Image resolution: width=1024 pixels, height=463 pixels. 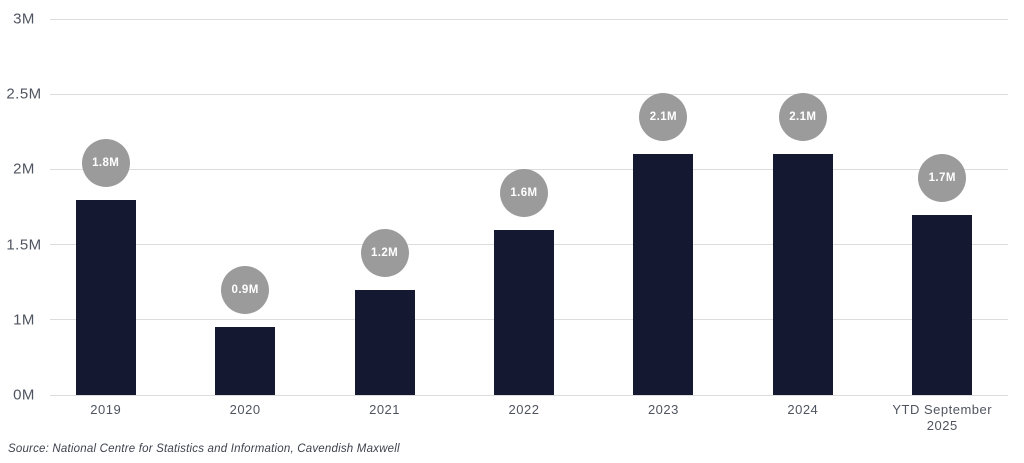 I want to click on bar-value-badge: 1.2M, so click(x=384, y=252).